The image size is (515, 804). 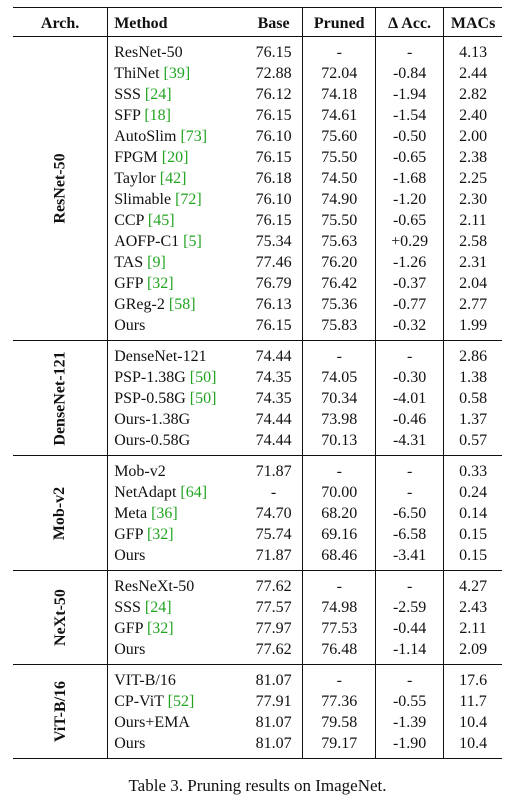 What do you see at coordinates (339, 677) in the screenshot?
I see `pruned-value: -` at bounding box center [339, 677].